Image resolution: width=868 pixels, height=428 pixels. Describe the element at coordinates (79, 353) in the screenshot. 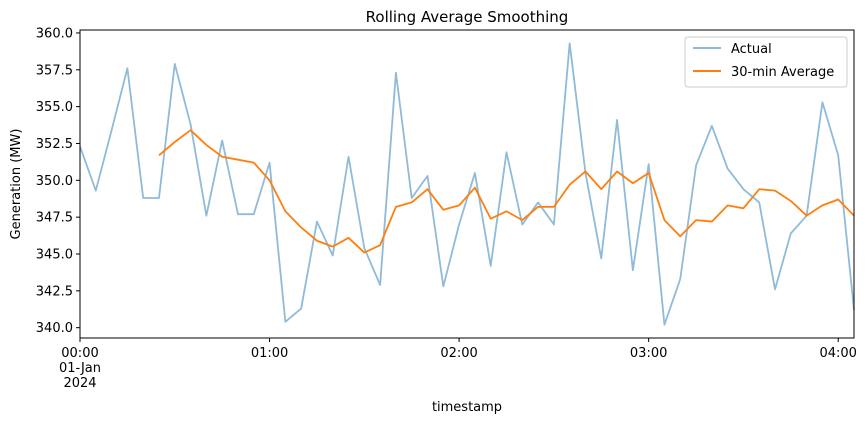

I see `x-tick-label: 00:00` at that location.